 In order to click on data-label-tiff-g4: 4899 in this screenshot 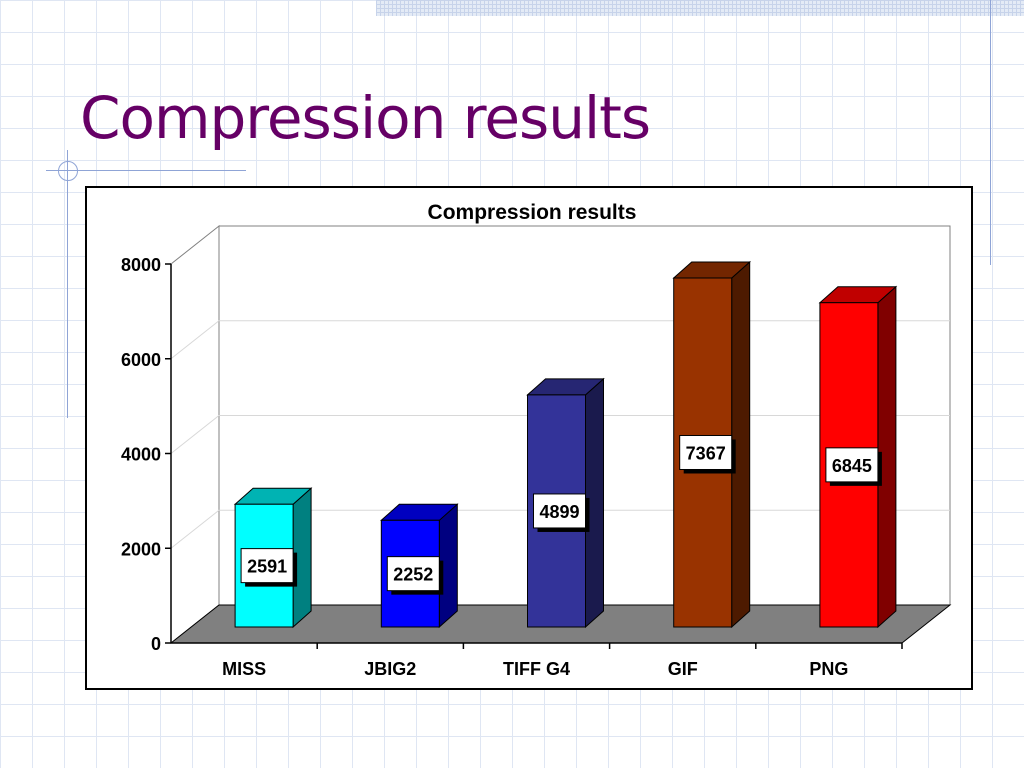, I will do `click(561, 512)`.